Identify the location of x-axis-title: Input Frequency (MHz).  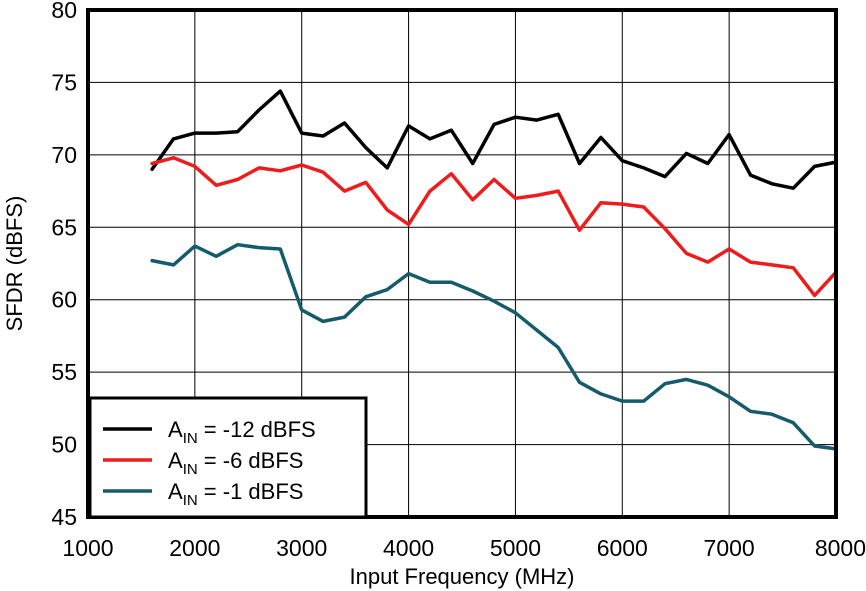
(462, 576).